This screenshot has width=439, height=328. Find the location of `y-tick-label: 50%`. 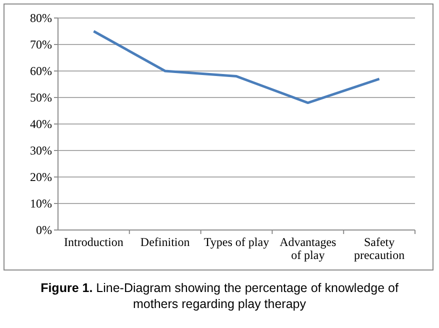

y-tick-label: 50% is located at coordinates (41, 97).